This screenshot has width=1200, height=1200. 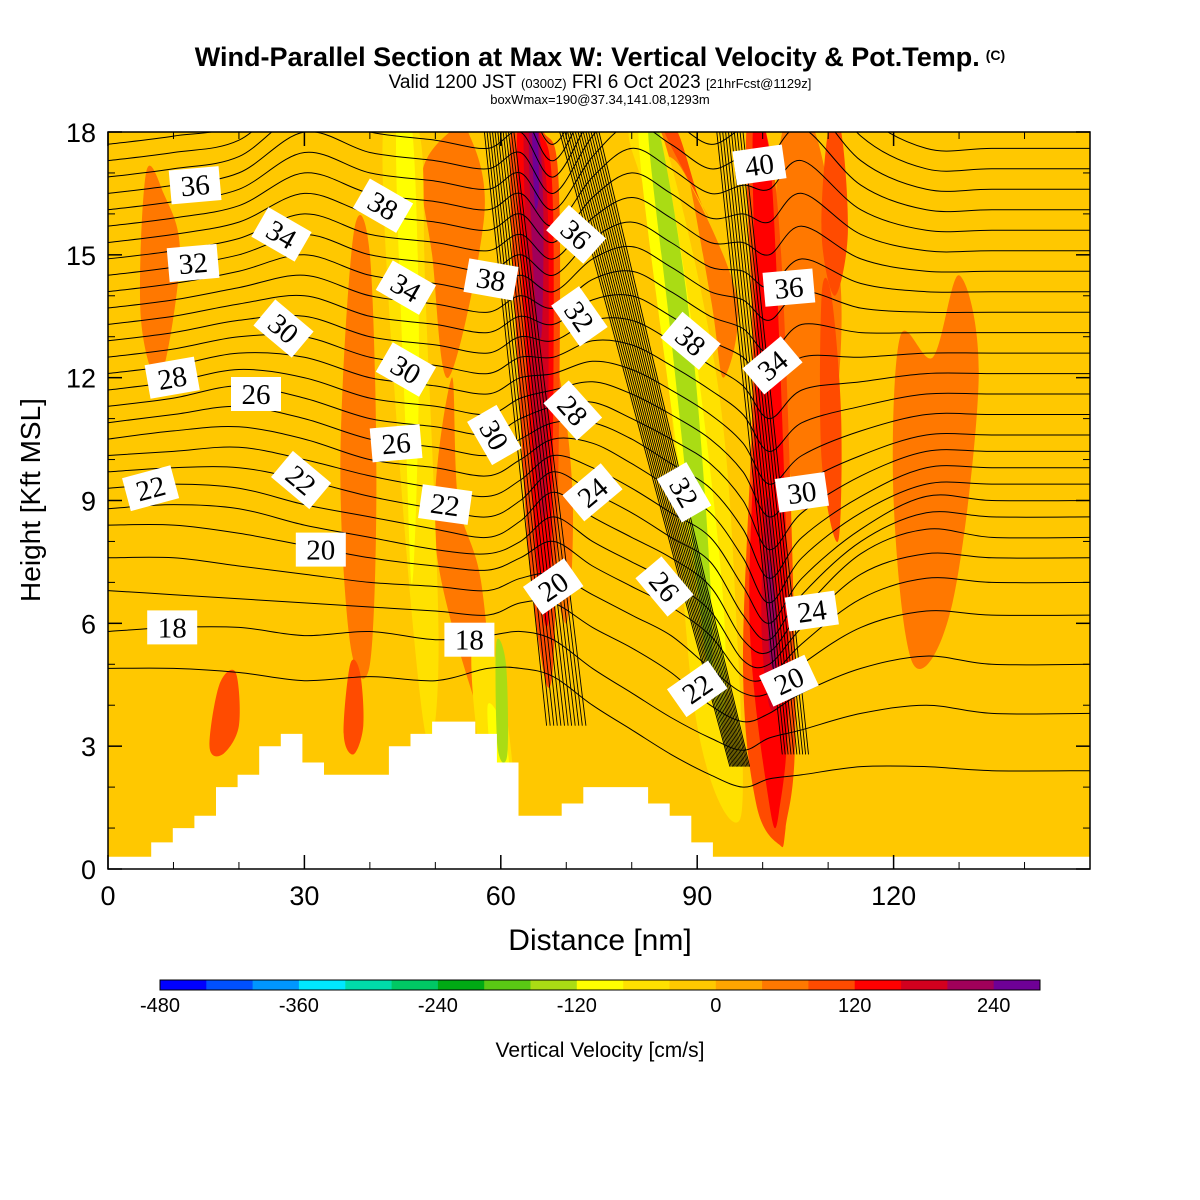 I want to click on terrain-mask, so click(x=599, y=795).